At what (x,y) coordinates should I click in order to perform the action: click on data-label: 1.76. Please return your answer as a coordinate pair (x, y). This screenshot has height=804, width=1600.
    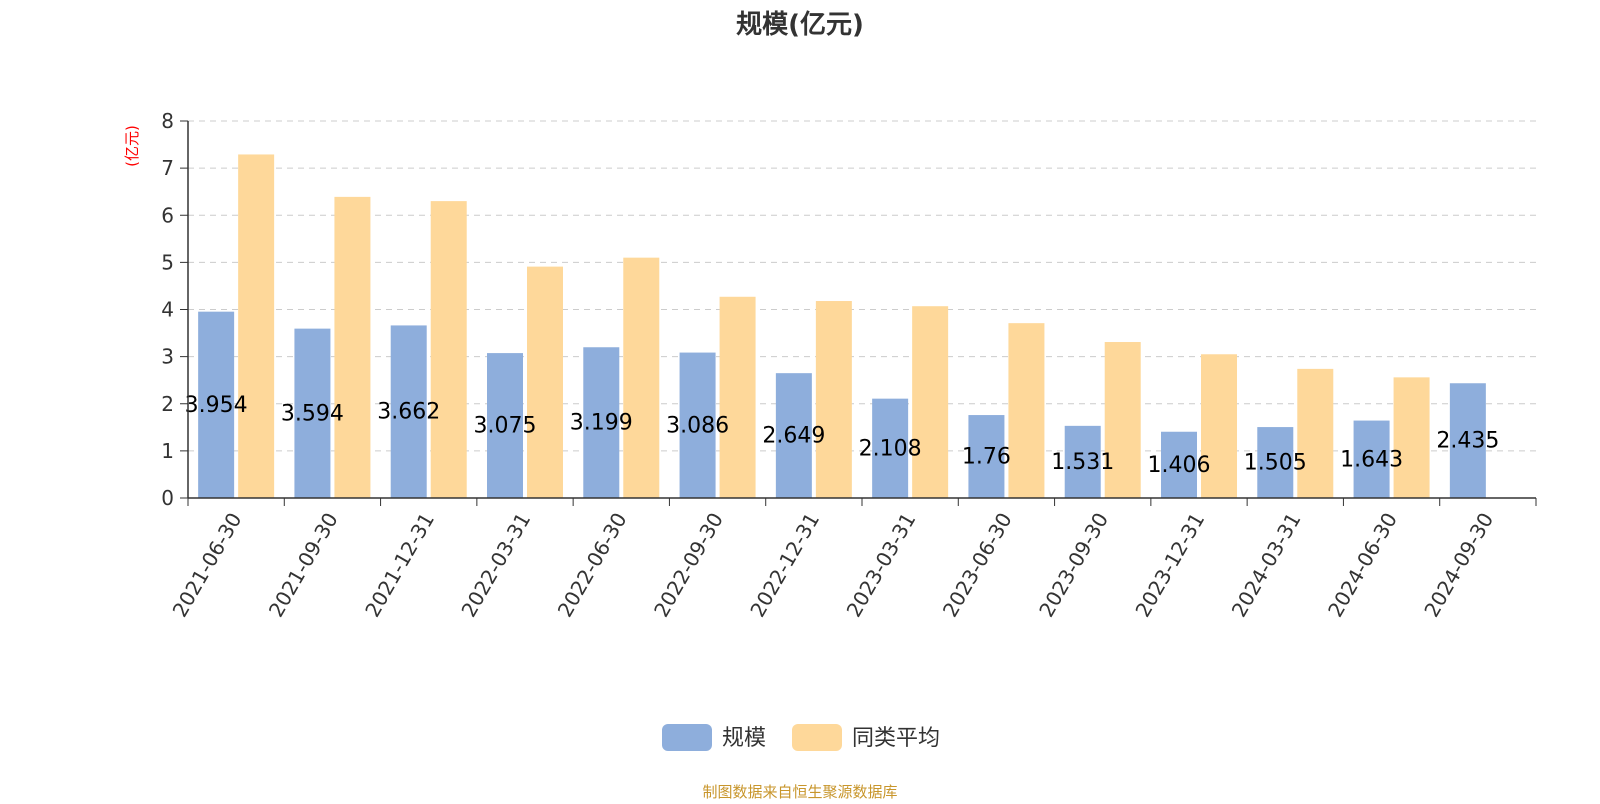
    Looking at the image, I should click on (986, 457).